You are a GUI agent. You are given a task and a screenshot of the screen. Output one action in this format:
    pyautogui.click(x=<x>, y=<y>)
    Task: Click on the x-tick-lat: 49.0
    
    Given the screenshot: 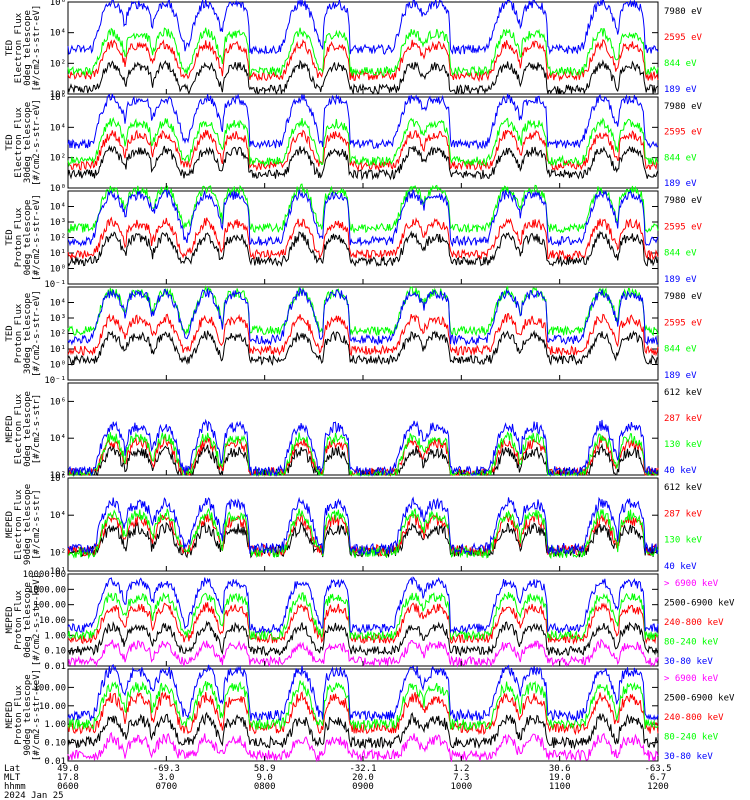 What is the action you would take?
    pyautogui.click(x=68, y=769)
    